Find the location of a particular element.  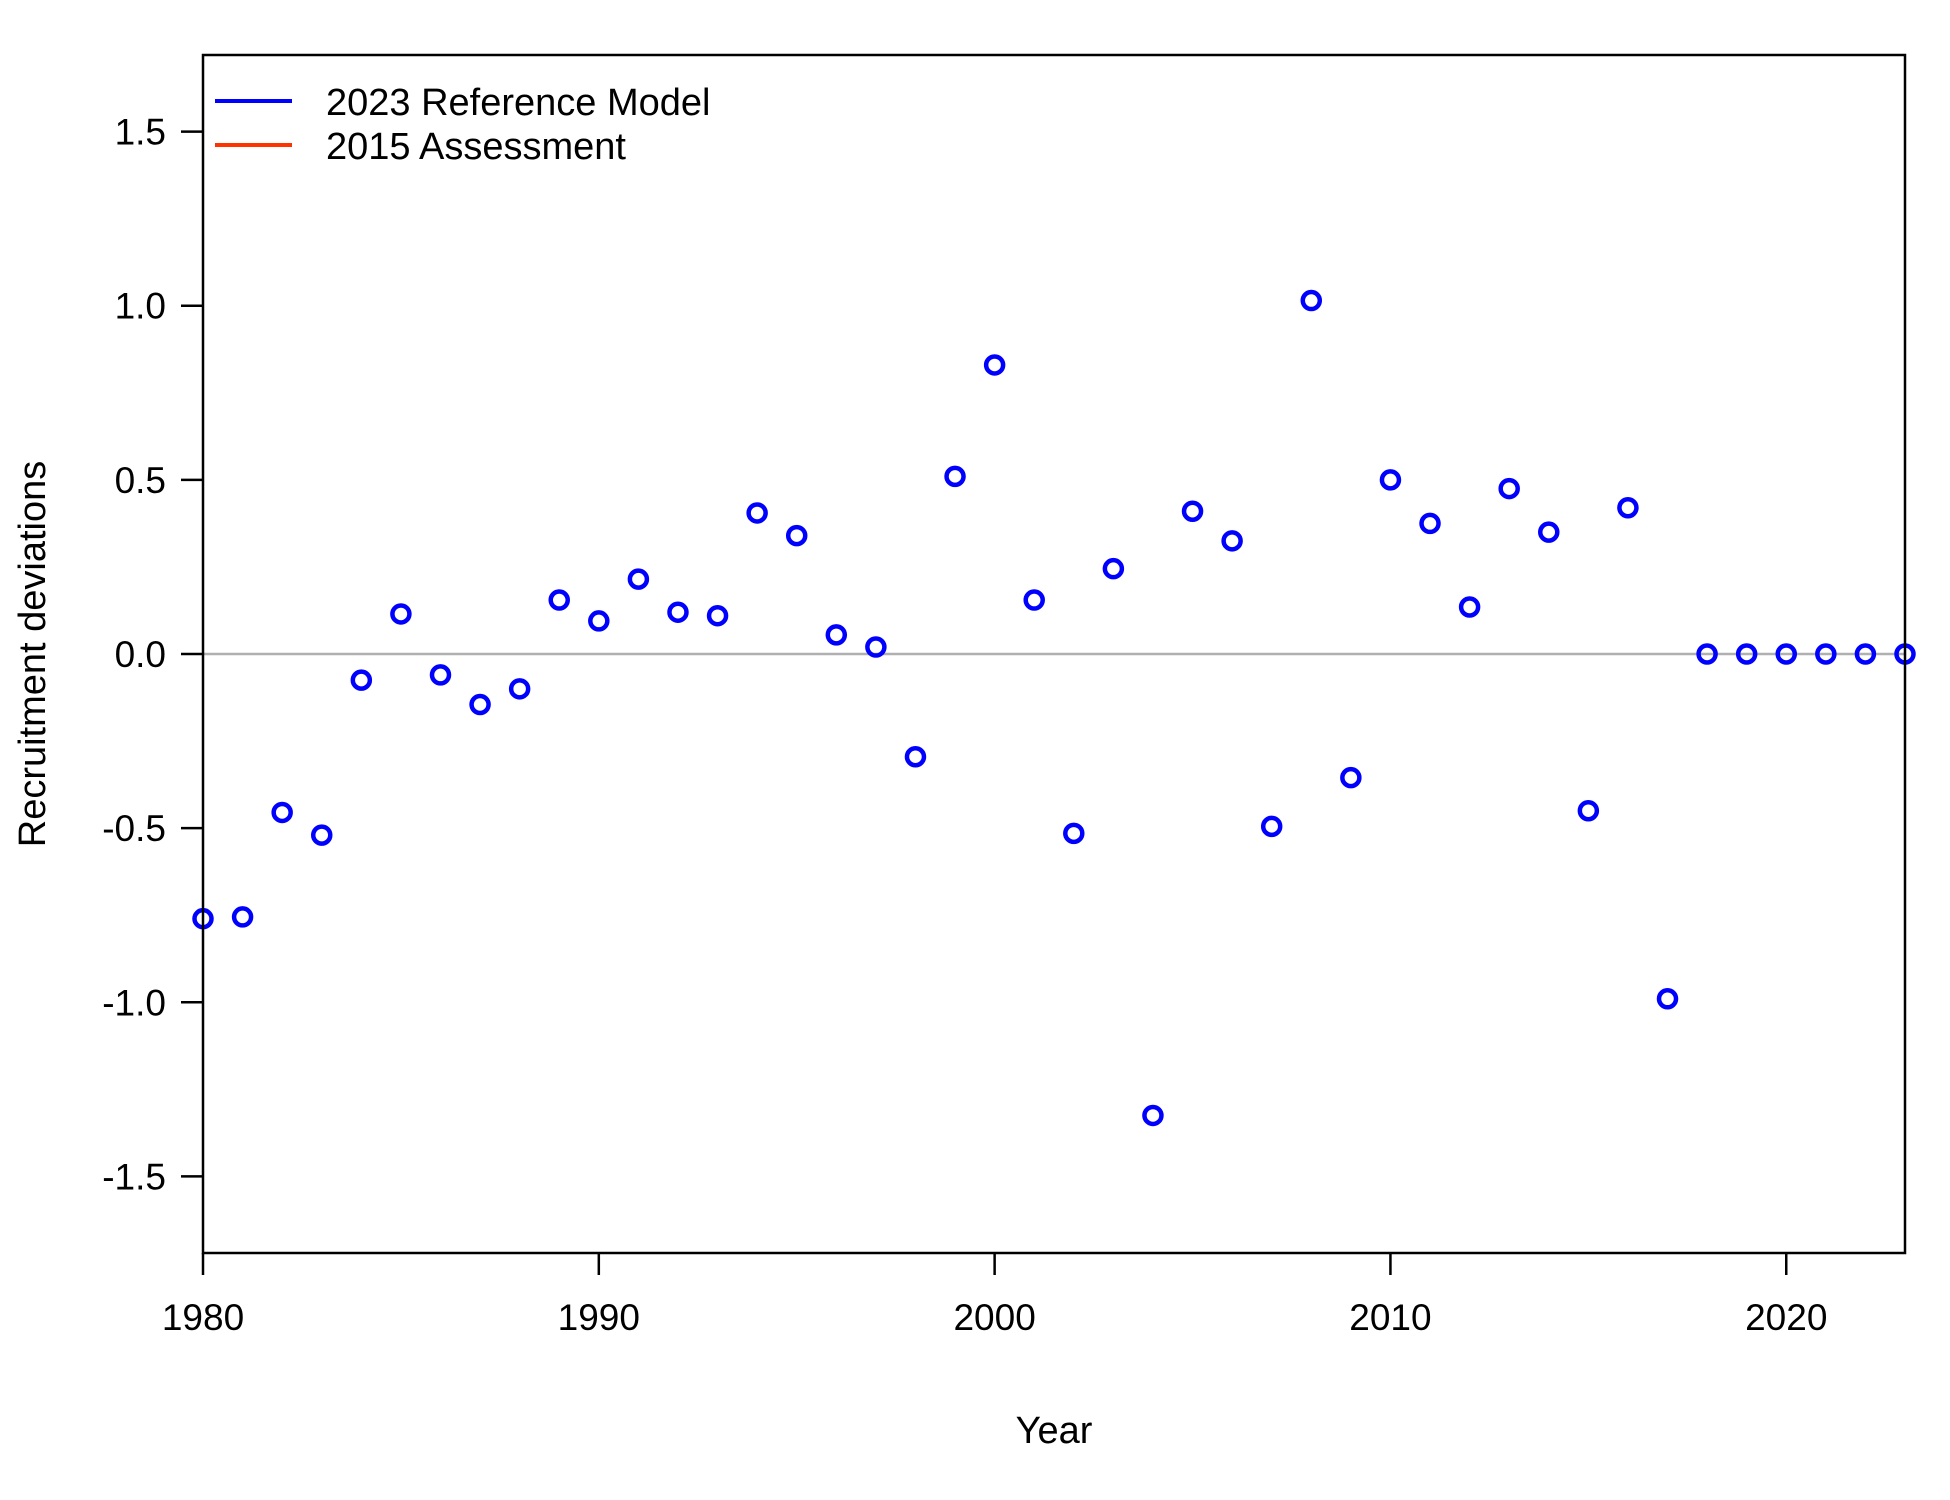

y-tick-label: -1.0 is located at coordinates (134, 1002).